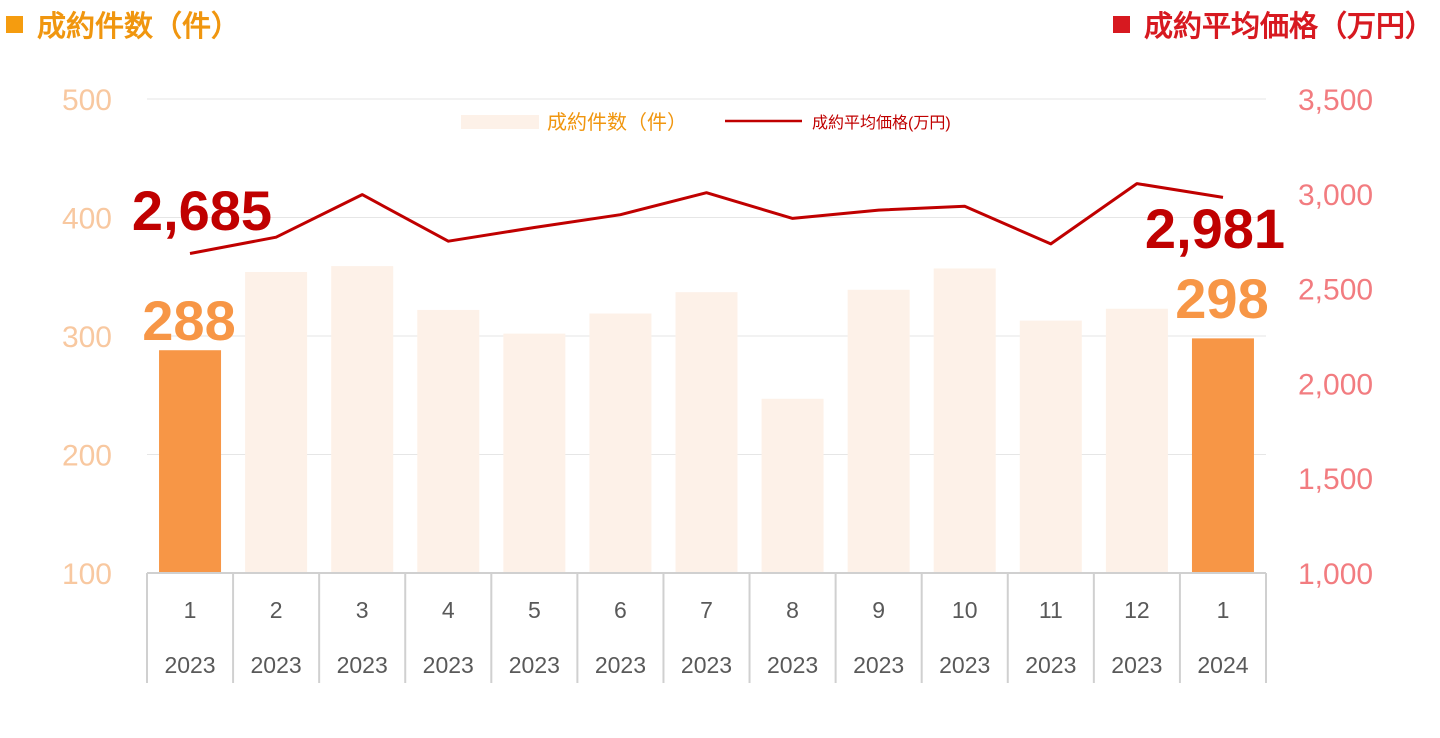 This screenshot has height=738, width=1440. What do you see at coordinates (202, 210) in the screenshot?
I see `callout-first-price: 2,685` at bounding box center [202, 210].